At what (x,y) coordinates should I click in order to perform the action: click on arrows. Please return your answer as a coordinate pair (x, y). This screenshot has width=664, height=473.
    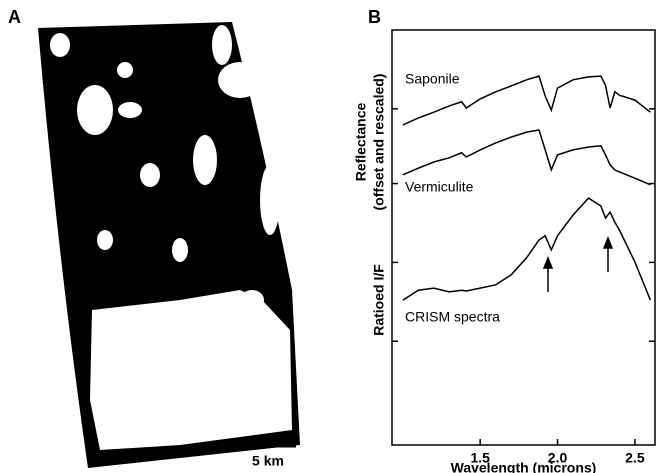
    Looking at the image, I should click on (578, 263).